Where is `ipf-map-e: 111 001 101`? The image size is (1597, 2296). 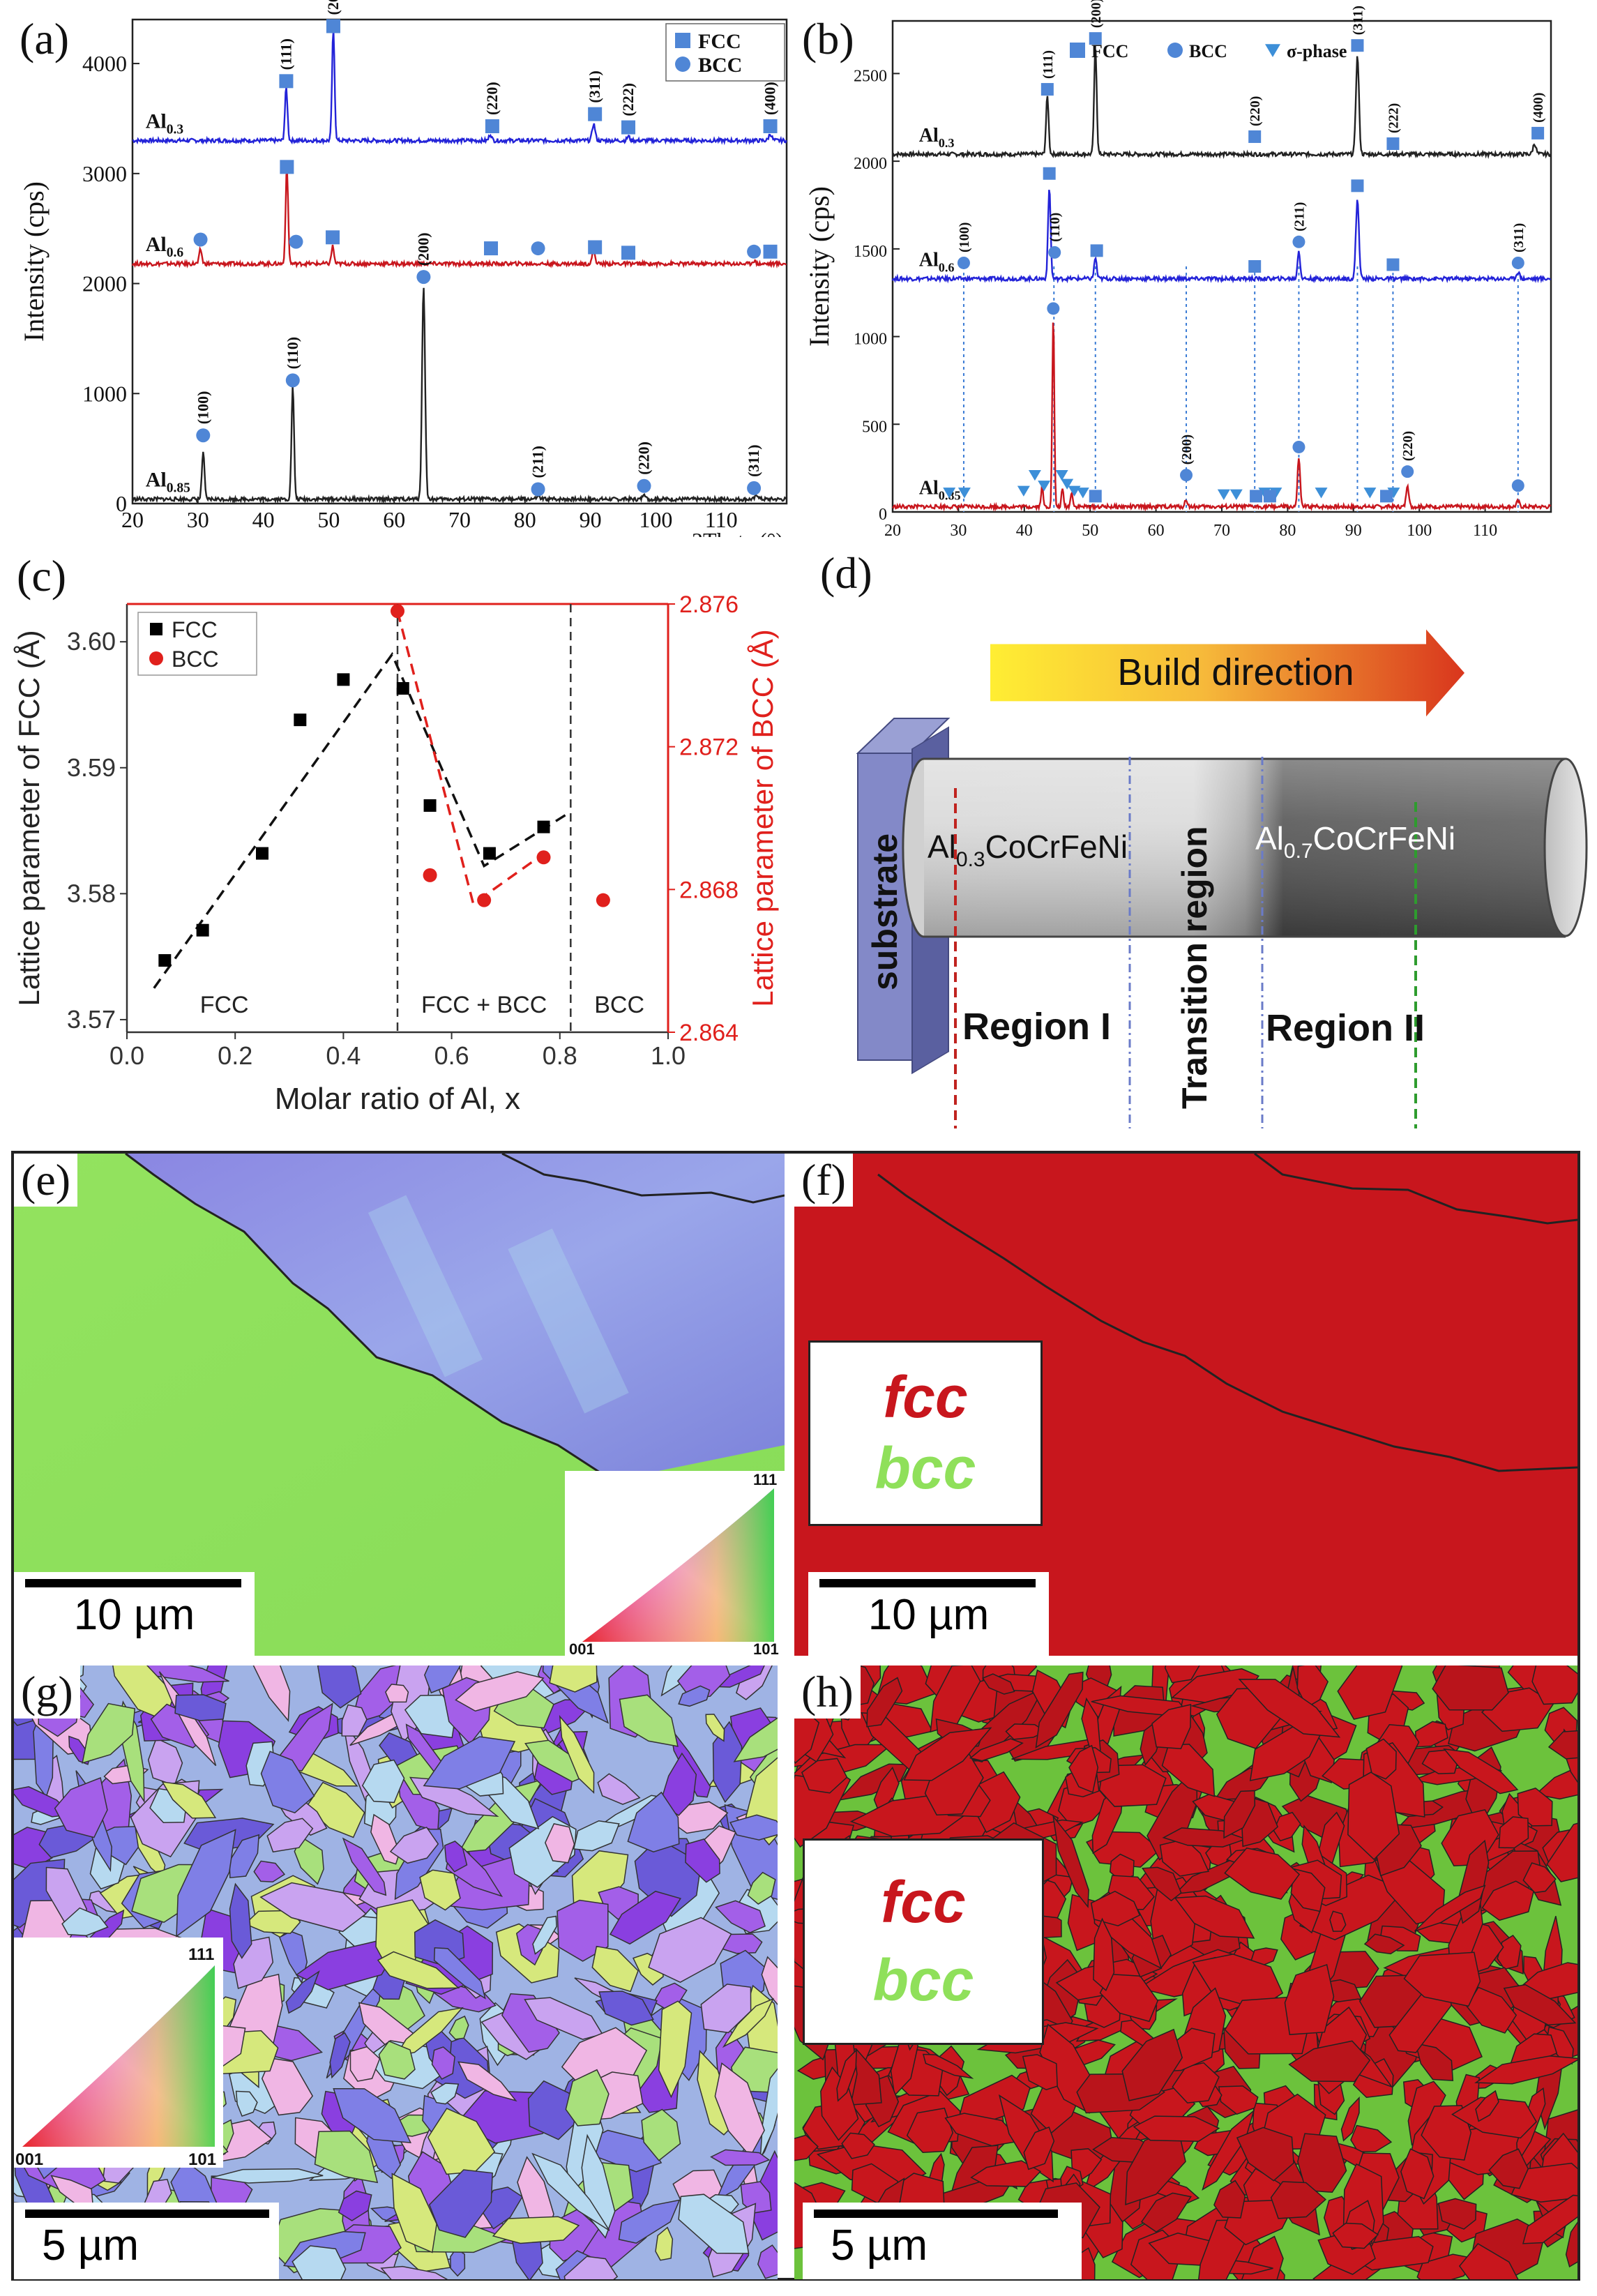 ipf-map-e: 111 001 101 is located at coordinates (399, 1405).